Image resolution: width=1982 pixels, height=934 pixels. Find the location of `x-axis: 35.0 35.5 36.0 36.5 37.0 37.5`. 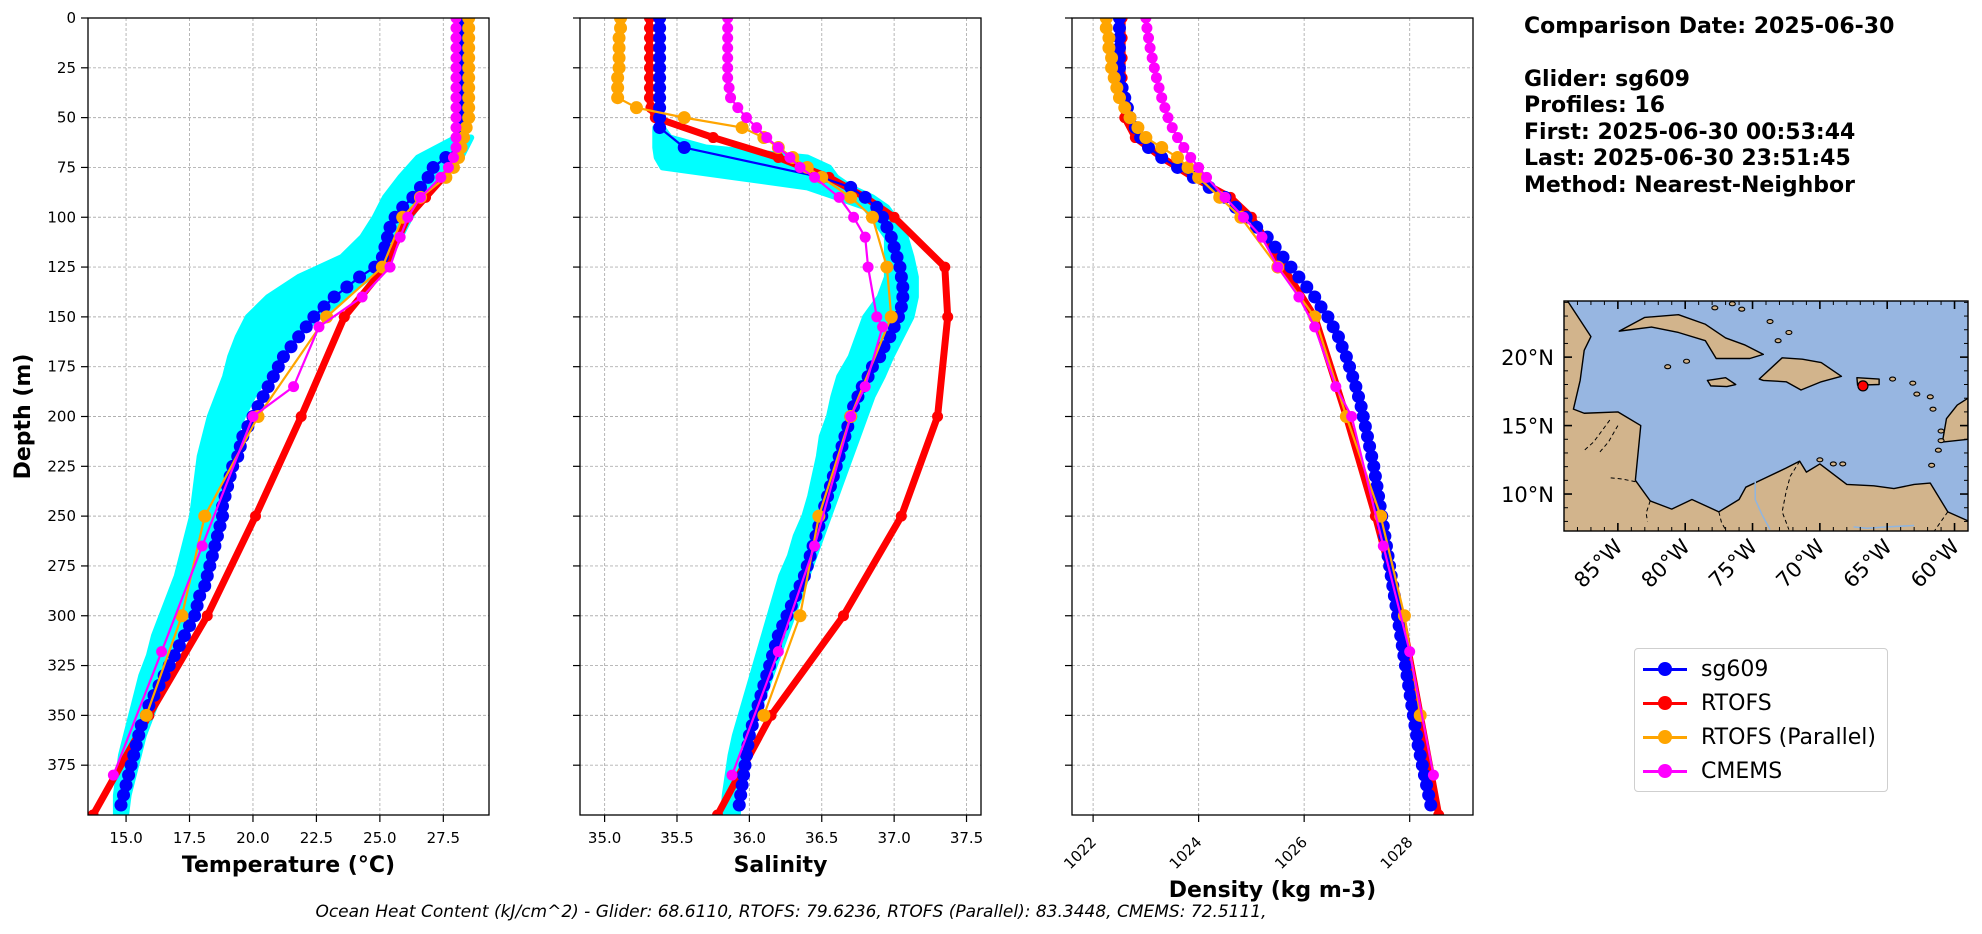

x-axis: 35.0 35.5 36.0 36.5 37.0 37.5 is located at coordinates (785, 831).